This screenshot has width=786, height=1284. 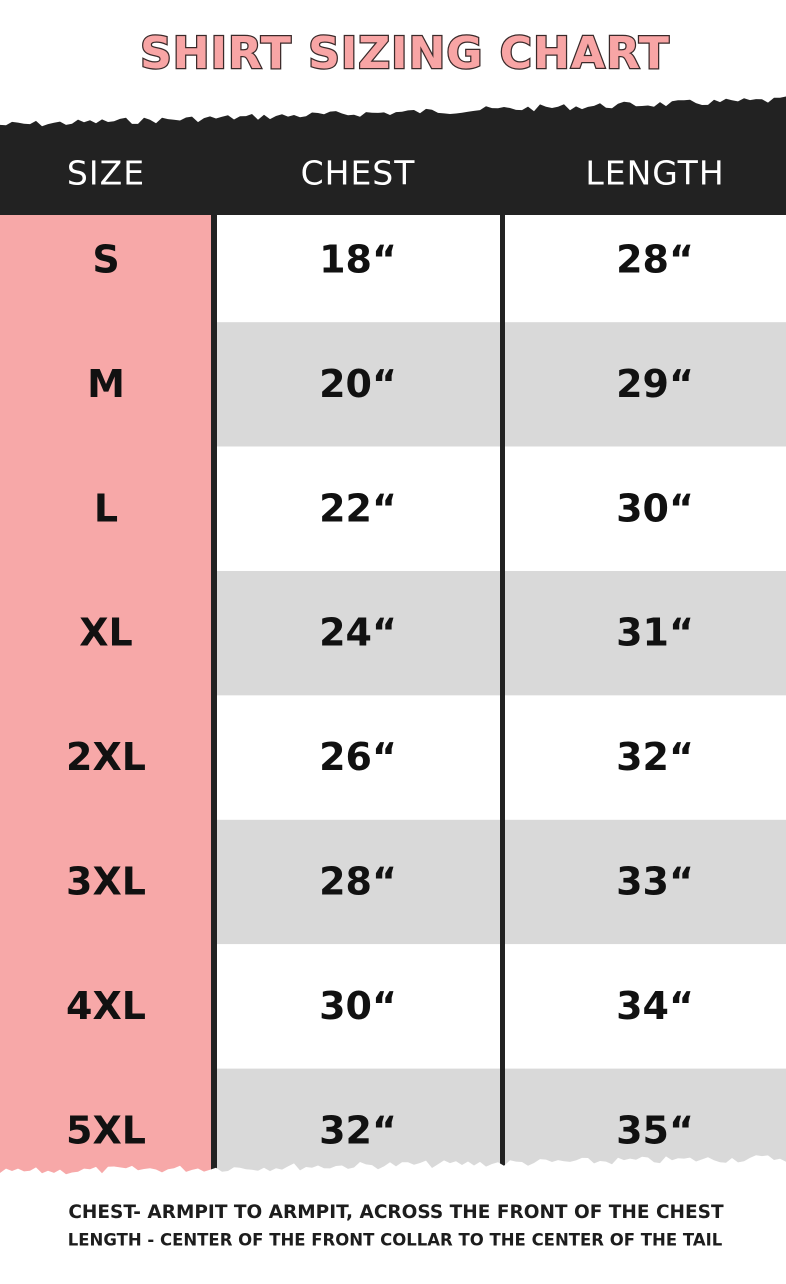 What do you see at coordinates (358, 173) in the screenshot?
I see `column-header: CHEST` at bounding box center [358, 173].